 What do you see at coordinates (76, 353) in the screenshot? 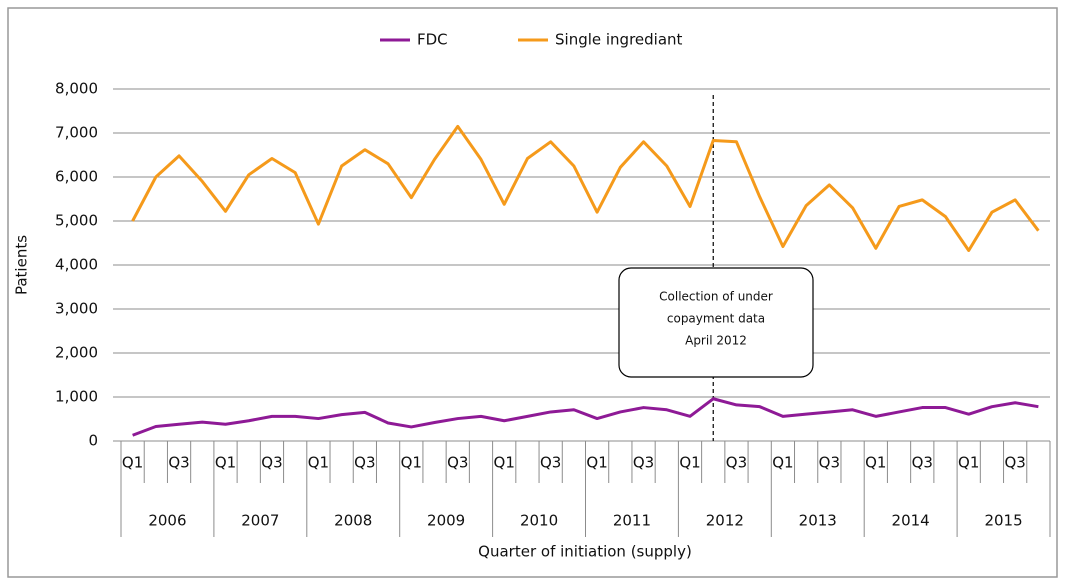
I see `y-tick-label: 2,000` at bounding box center [76, 353].